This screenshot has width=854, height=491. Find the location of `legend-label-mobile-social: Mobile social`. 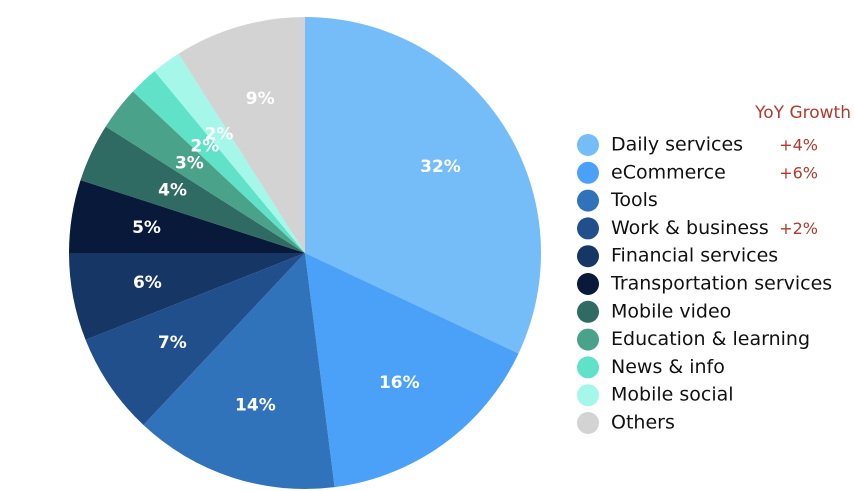

legend-label-mobile-social: Mobile social is located at coordinates (672, 395).